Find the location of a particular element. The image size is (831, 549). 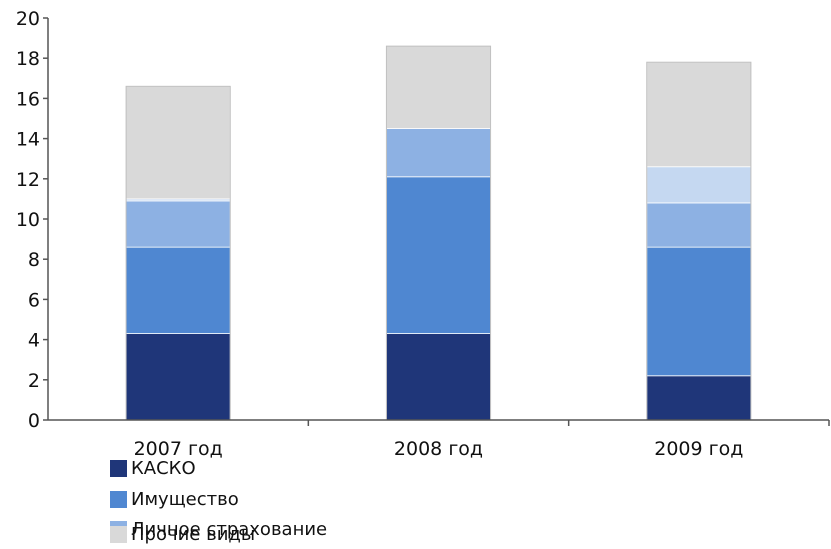

y-tick-label: 14 is located at coordinates (28, 140).